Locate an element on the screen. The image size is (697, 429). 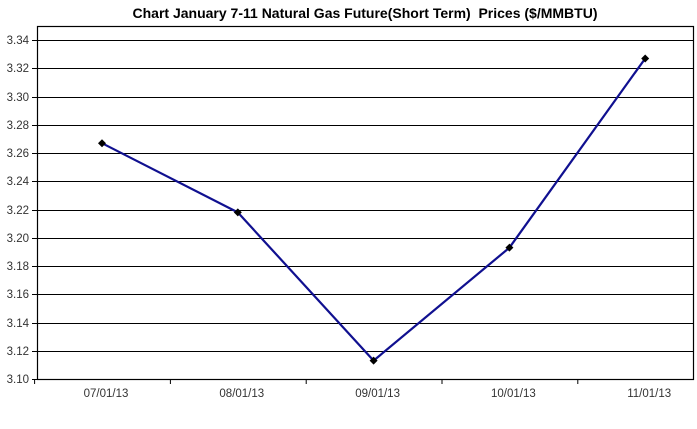
y-tick-label: 3.32 is located at coordinates (18, 69).